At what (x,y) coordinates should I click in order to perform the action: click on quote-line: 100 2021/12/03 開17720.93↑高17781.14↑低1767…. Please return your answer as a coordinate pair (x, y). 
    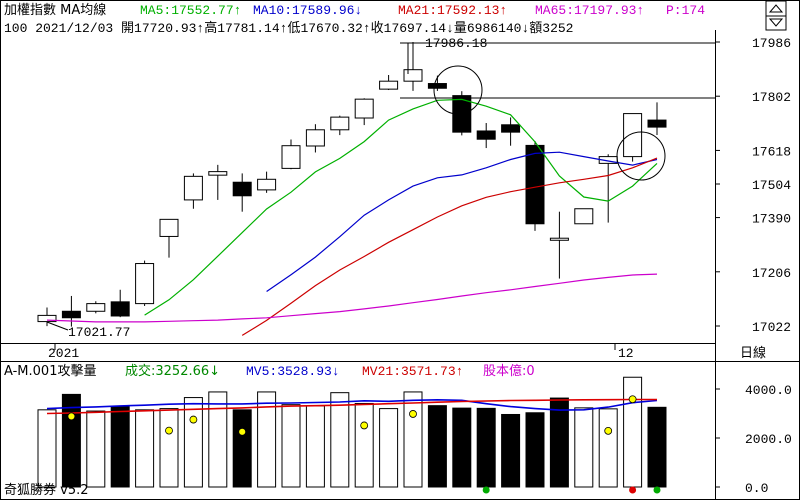
    Looking at the image, I should click on (288, 28).